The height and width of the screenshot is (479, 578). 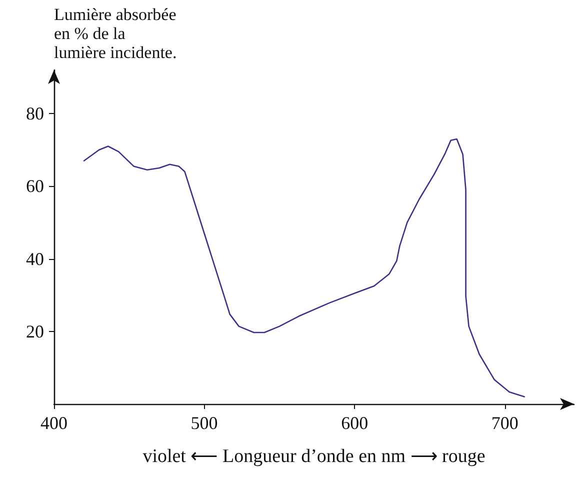 I want to click on y-tick-label: 20, so click(x=35, y=331).